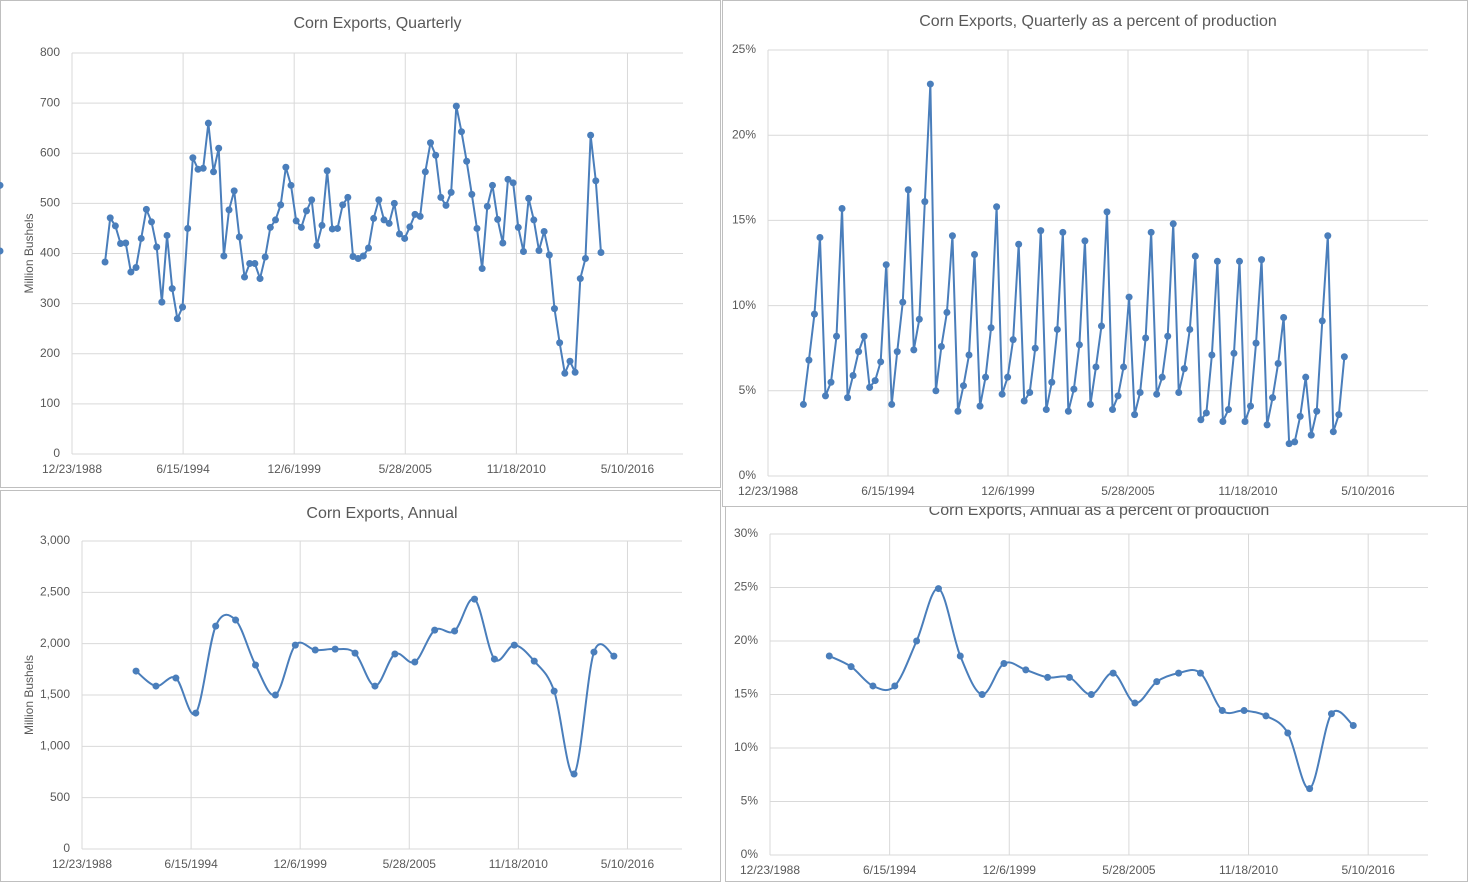  Describe the element at coordinates (746, 533) in the screenshot. I see `y-tick-label: 30%` at that location.